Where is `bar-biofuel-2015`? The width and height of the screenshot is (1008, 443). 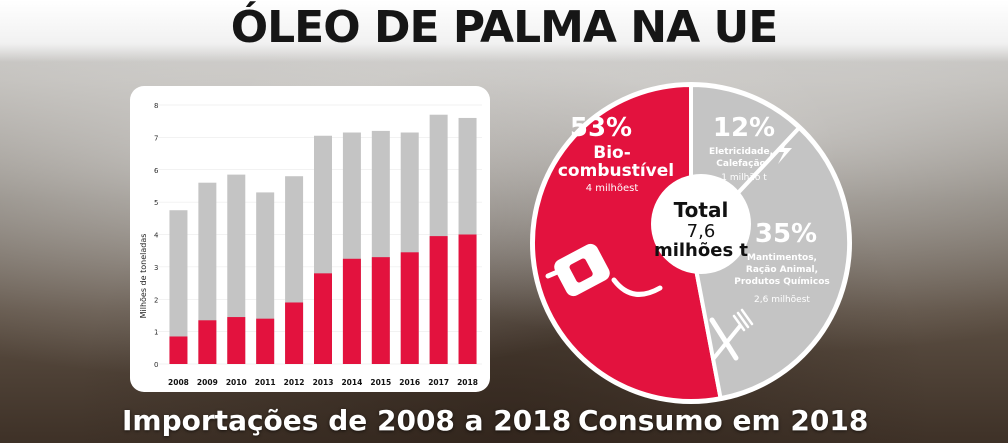
bar-biofuel-2015 is located at coordinates (380, 310).